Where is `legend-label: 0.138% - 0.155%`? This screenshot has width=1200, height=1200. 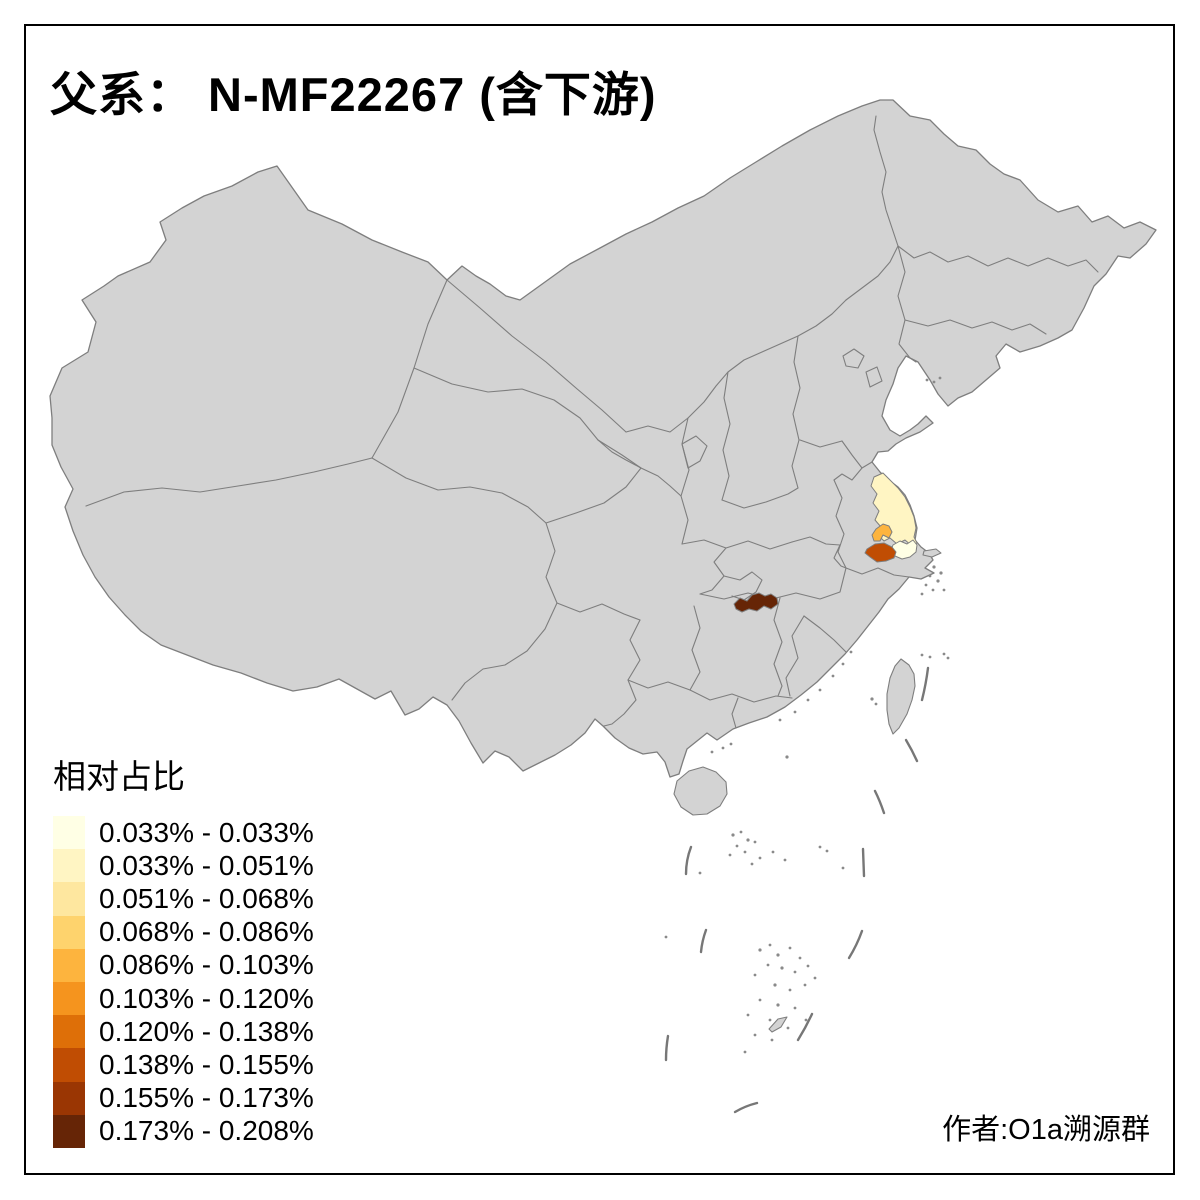 legend-label: 0.138% - 0.155% is located at coordinates (206, 1064).